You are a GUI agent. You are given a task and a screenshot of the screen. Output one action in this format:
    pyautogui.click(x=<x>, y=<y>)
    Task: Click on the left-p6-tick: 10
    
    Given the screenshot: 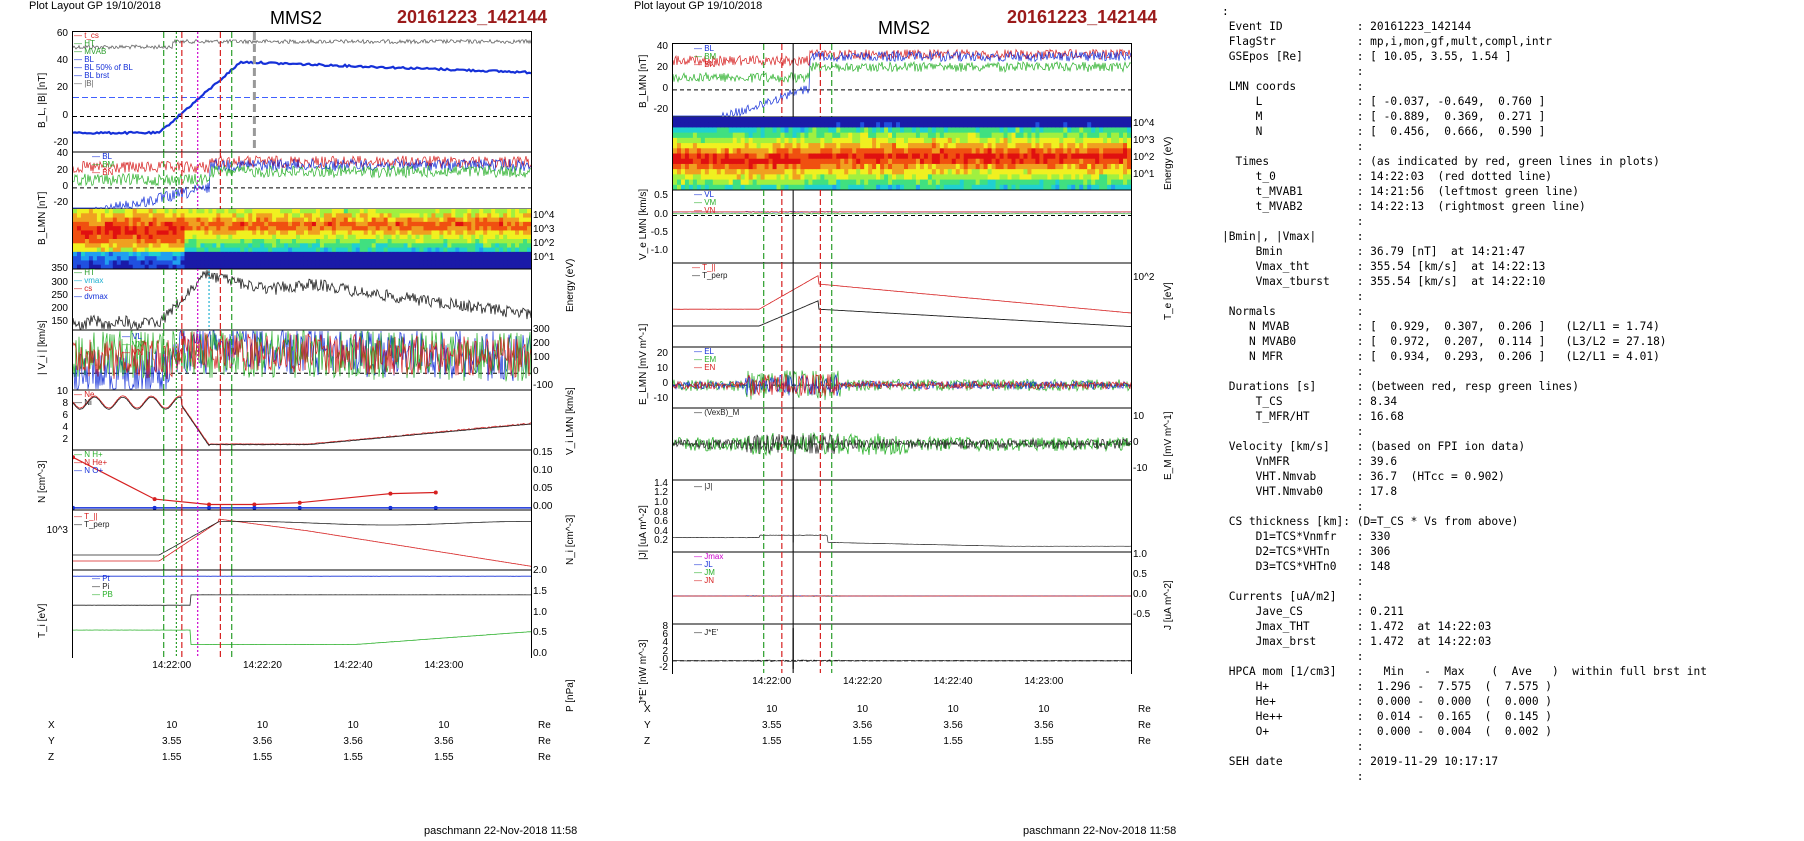 What is the action you would take?
    pyautogui.click(x=62, y=391)
    